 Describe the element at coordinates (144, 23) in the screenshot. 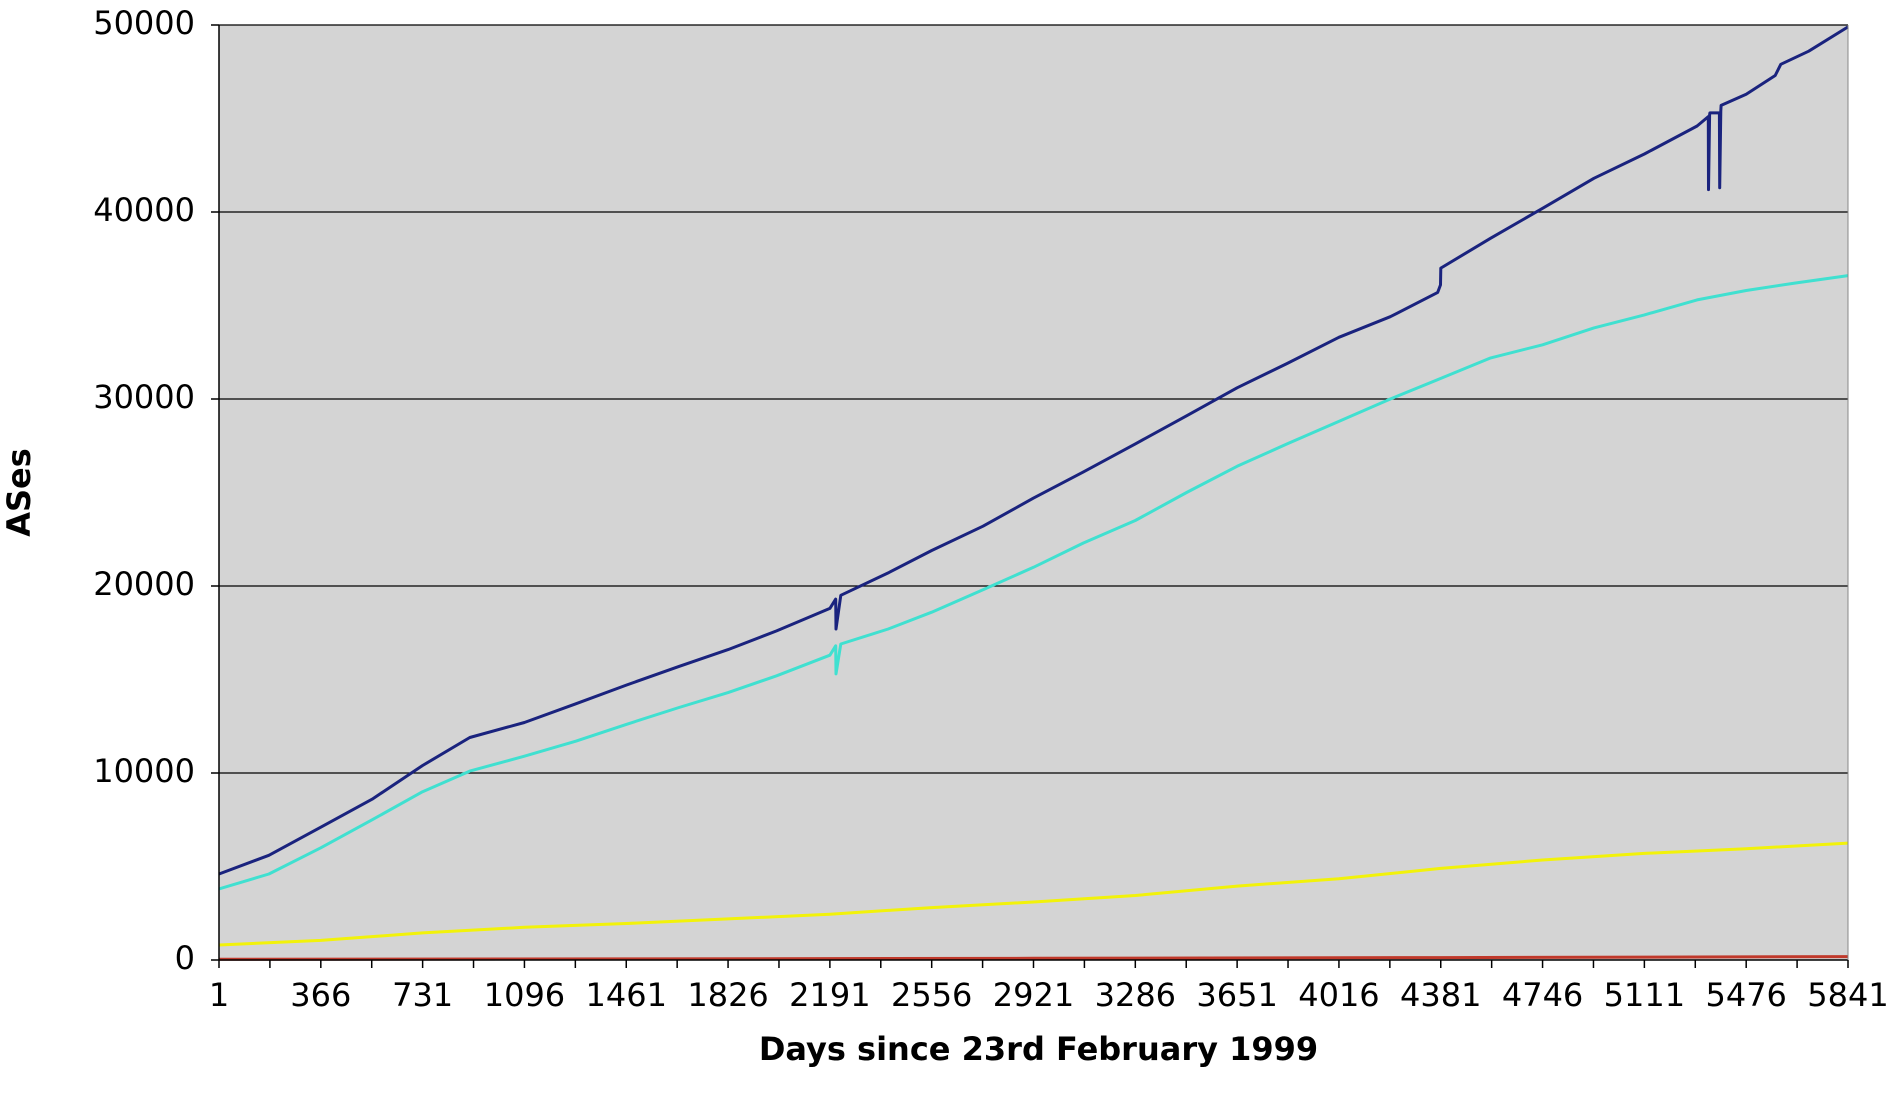

I see `y-tick-label: 50000` at that location.